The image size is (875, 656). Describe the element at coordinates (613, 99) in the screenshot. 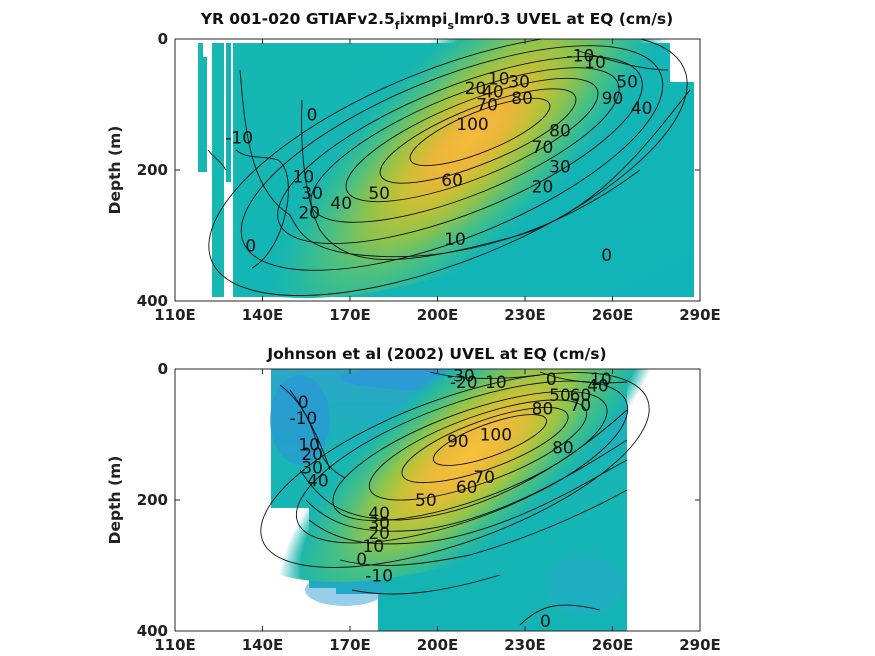

I see `top-contour-label: 90` at that location.